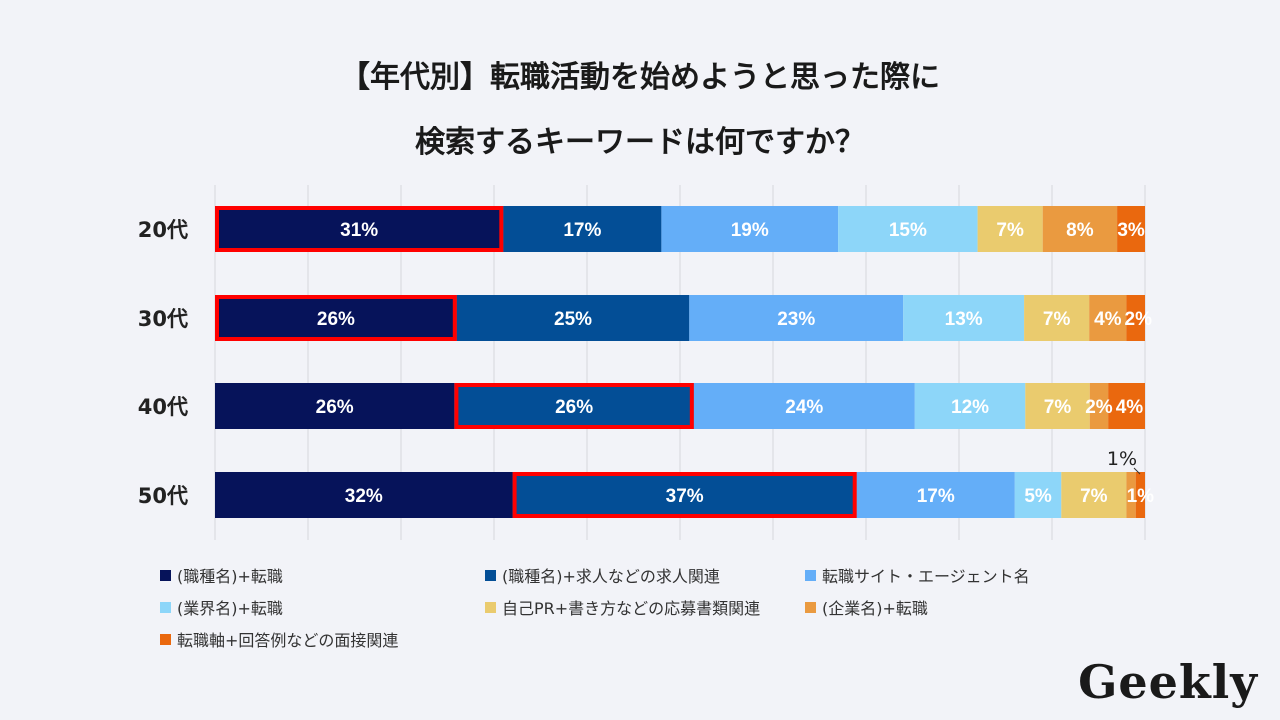 The image size is (1280, 720). Describe the element at coordinates (230, 608) in the screenshot. I see `legend-label: (業界名)+転職` at that location.